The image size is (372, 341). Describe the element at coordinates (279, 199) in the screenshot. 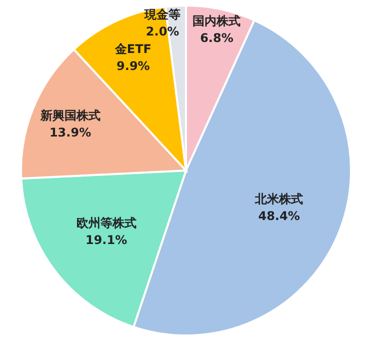

I see `slice-label: 北米株式` at that location.